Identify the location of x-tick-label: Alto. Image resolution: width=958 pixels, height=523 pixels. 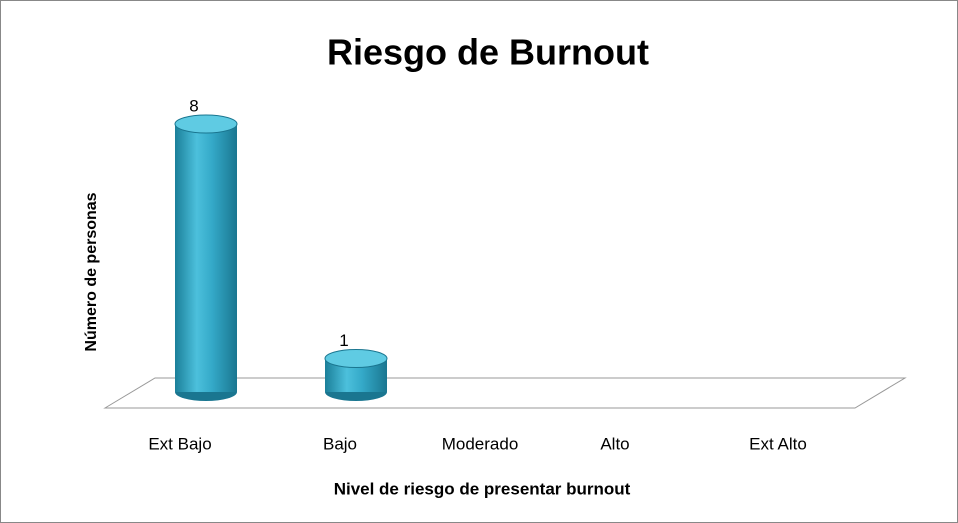
(614, 443).